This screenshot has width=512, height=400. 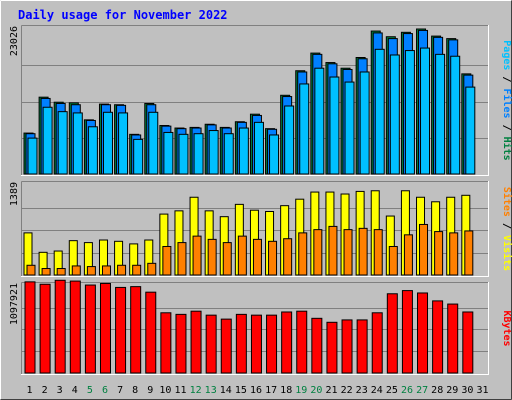 What do you see at coordinates (60, 390) in the screenshot?
I see `day-label: 3` at bounding box center [60, 390].